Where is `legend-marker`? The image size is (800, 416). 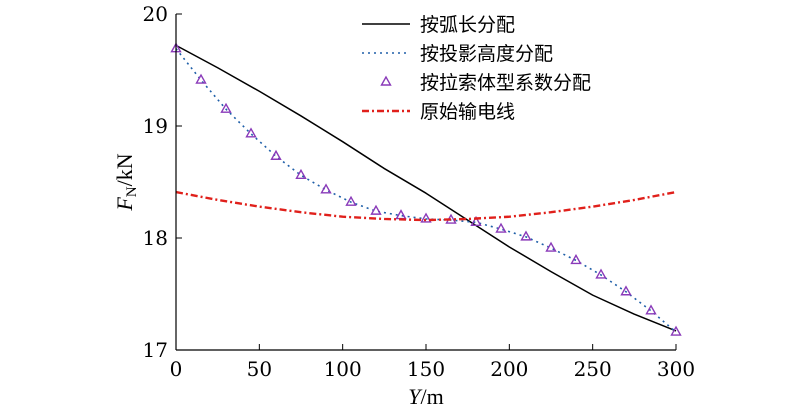 legend-marker is located at coordinates (386, 80).